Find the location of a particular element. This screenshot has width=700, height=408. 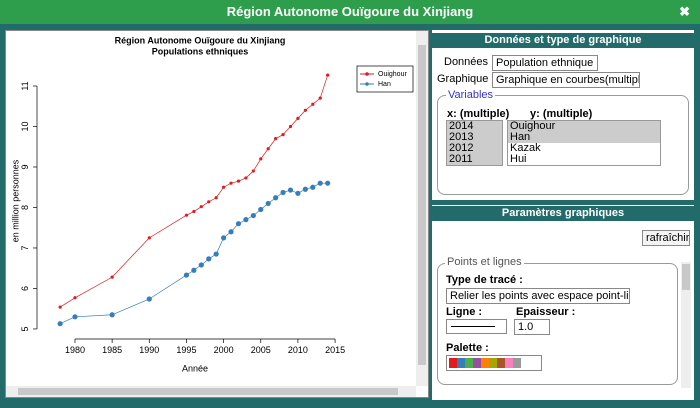

header: Région Autonome Ouïgoure du Xinjiang is located at coordinates (350, 12).